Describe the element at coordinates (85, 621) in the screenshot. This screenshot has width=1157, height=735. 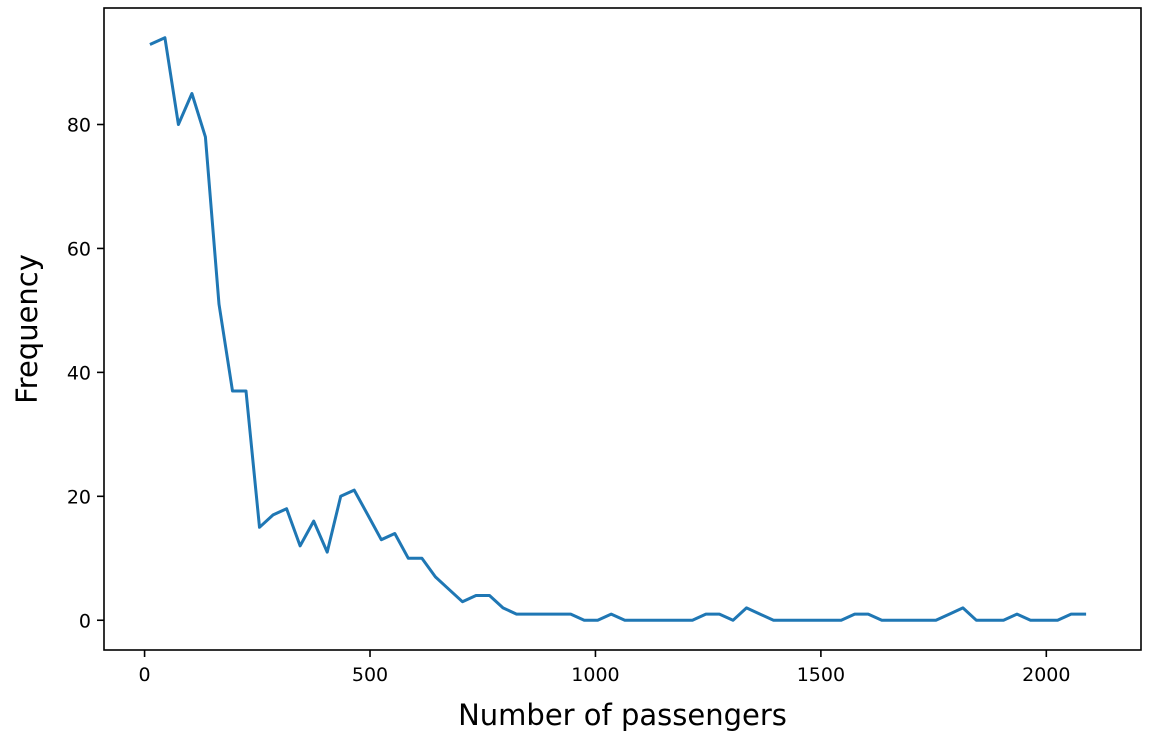
I see `y-tick-label: 0` at that location.